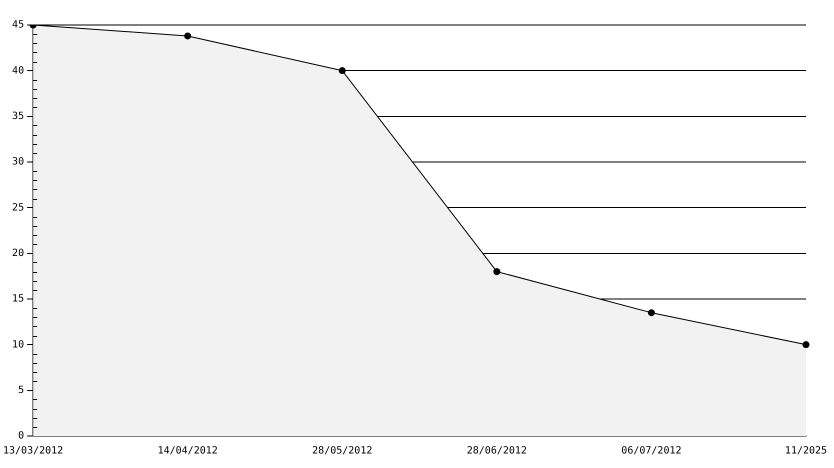  What do you see at coordinates (21, 436) in the screenshot?
I see `y-tick-label: 0` at bounding box center [21, 436].